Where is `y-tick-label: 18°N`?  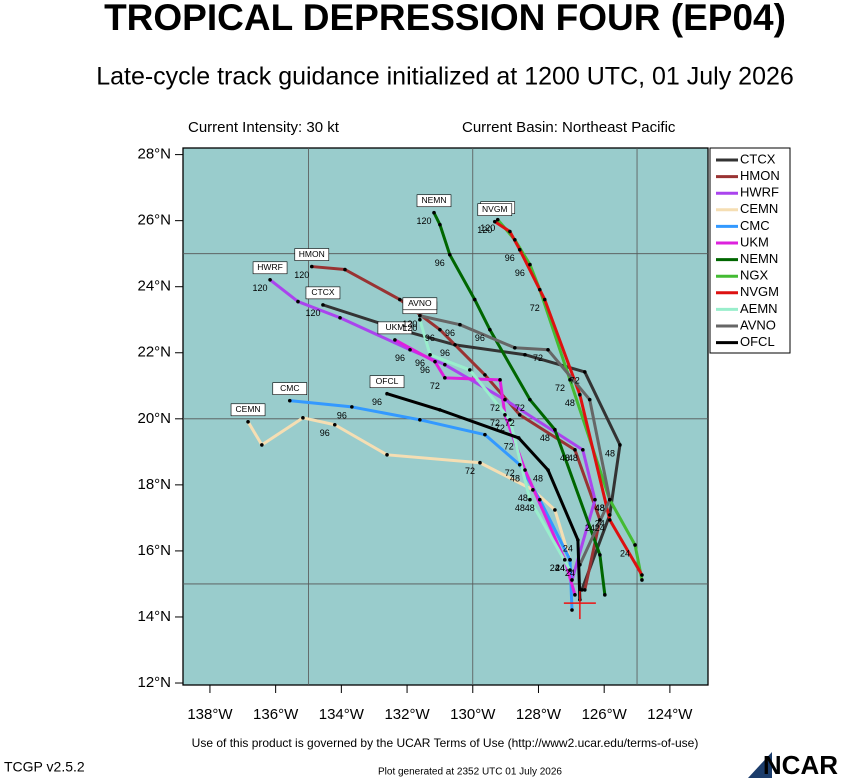 y-tick-label: 18°N is located at coordinates (154, 484).